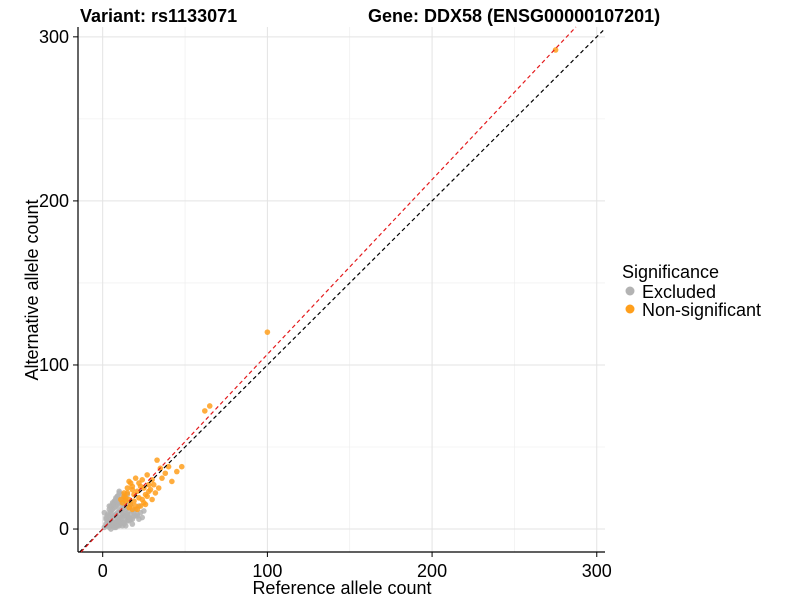 This screenshot has height=600, width=800. Describe the element at coordinates (597, 571) in the screenshot. I see `x-tick-label: 300` at that location.